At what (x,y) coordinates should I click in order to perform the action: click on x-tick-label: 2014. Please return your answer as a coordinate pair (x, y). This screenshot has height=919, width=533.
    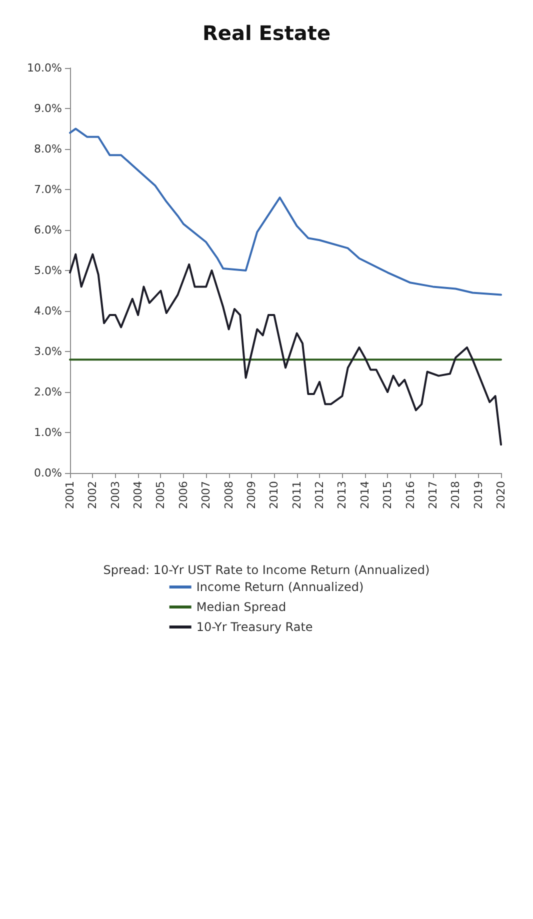
    Looking at the image, I should click on (365, 495).